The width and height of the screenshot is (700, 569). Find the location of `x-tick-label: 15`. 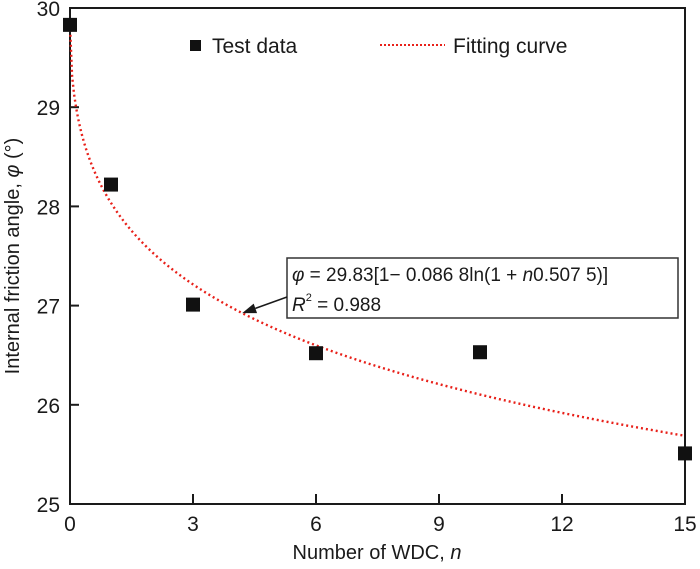

x-tick-label: 15 is located at coordinates (684, 524).